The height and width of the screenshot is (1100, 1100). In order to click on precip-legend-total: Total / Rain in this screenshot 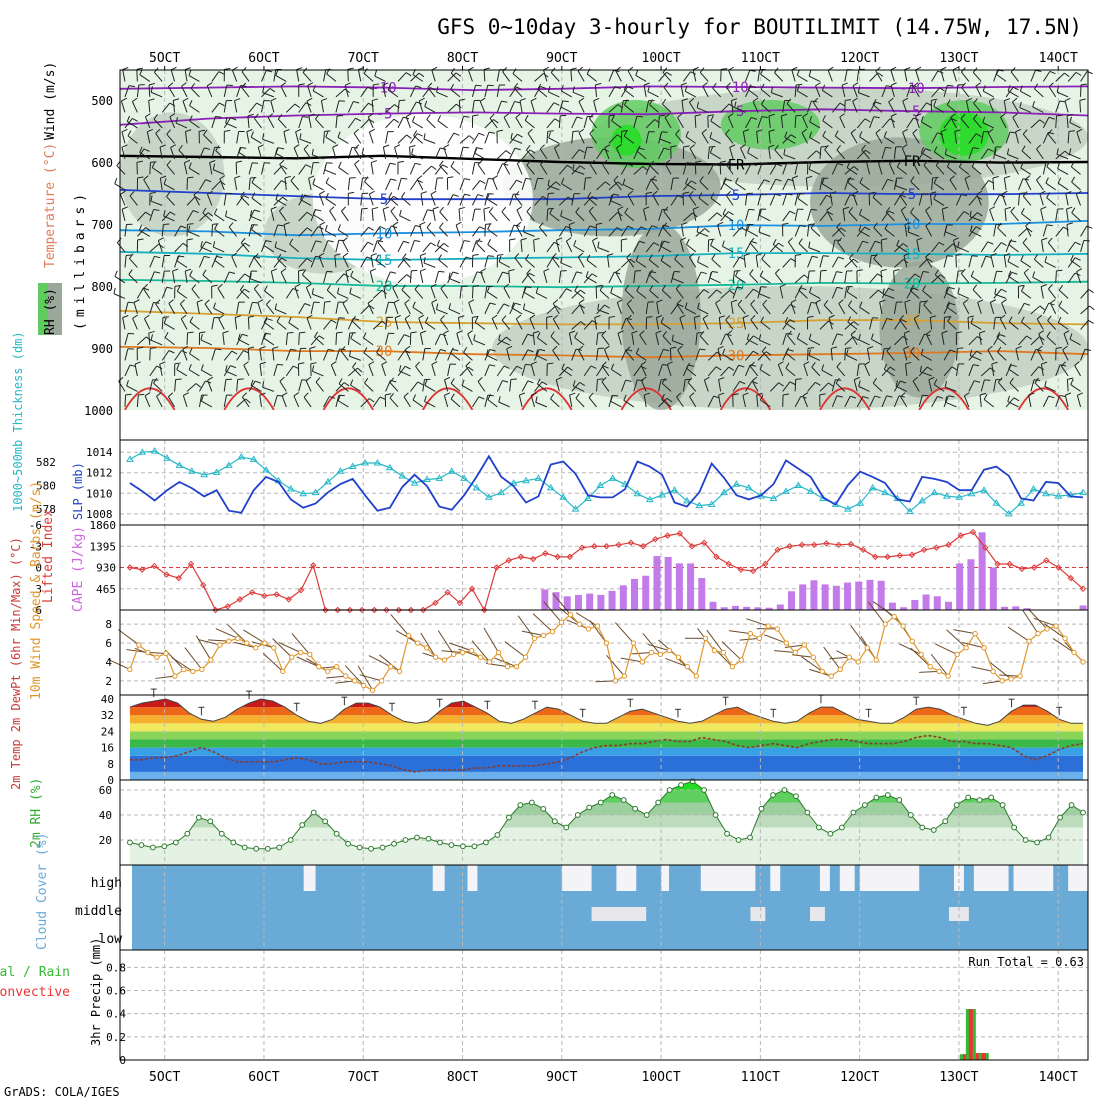, I will do `click(35, 972)`.